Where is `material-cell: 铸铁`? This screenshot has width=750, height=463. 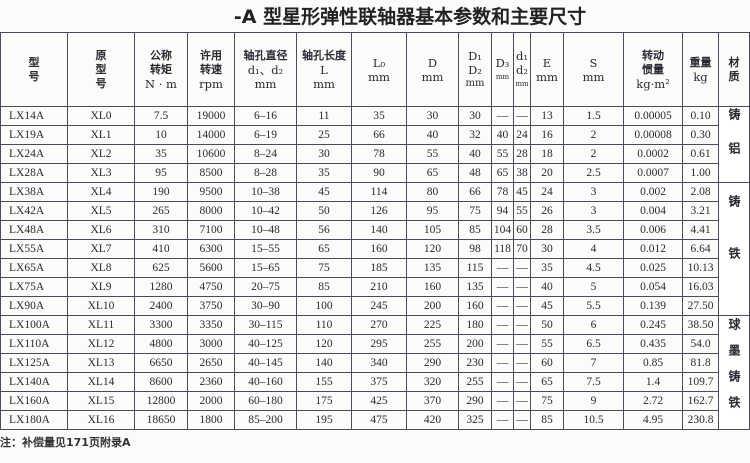 material-cell: 铸铁 is located at coordinates (734, 249).